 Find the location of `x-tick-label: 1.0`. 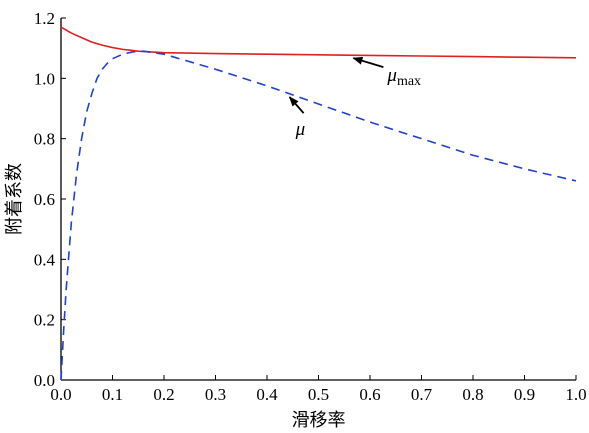

x-tick-label: 1.0 is located at coordinates (575, 394).